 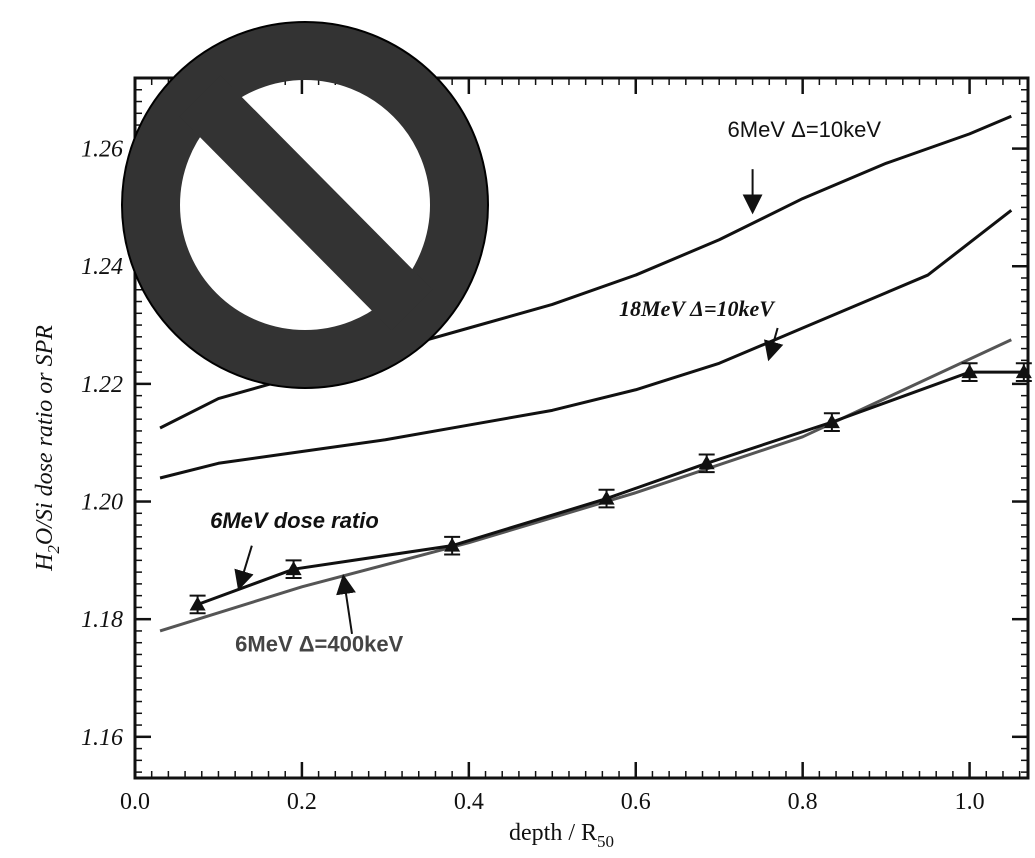 What do you see at coordinates (302, 802) in the screenshot?
I see `x-tick-label: 0.2` at bounding box center [302, 802].